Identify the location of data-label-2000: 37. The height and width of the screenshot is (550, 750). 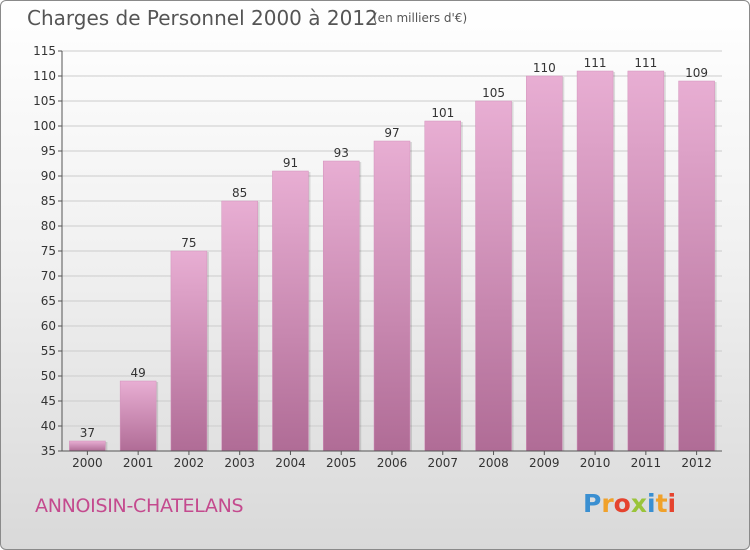
(87, 433).